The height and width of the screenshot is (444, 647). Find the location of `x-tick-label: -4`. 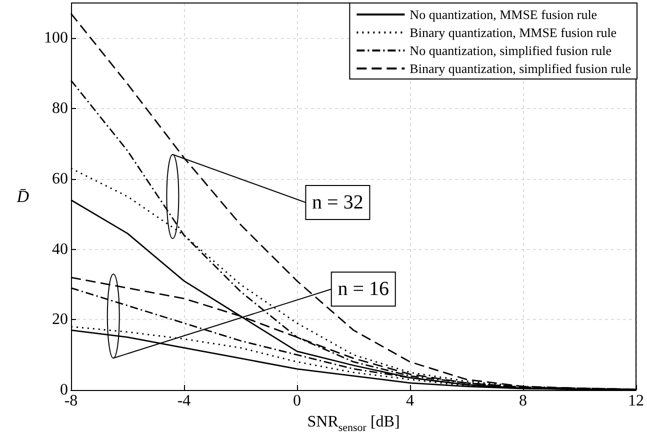

x-tick-label: -4 is located at coordinates (184, 401).